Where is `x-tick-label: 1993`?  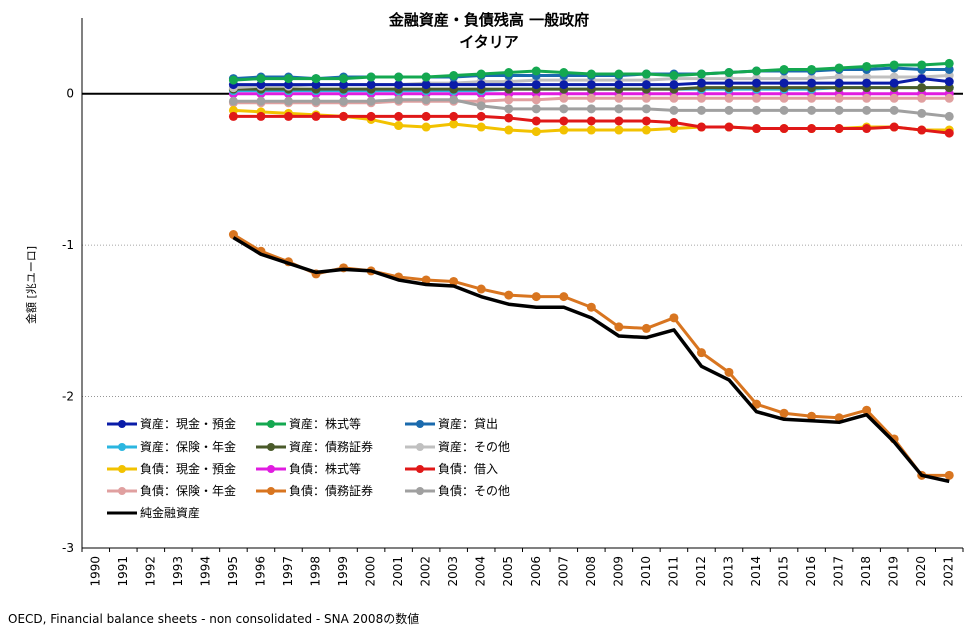 x-tick-label: 1993 is located at coordinates (178, 571).